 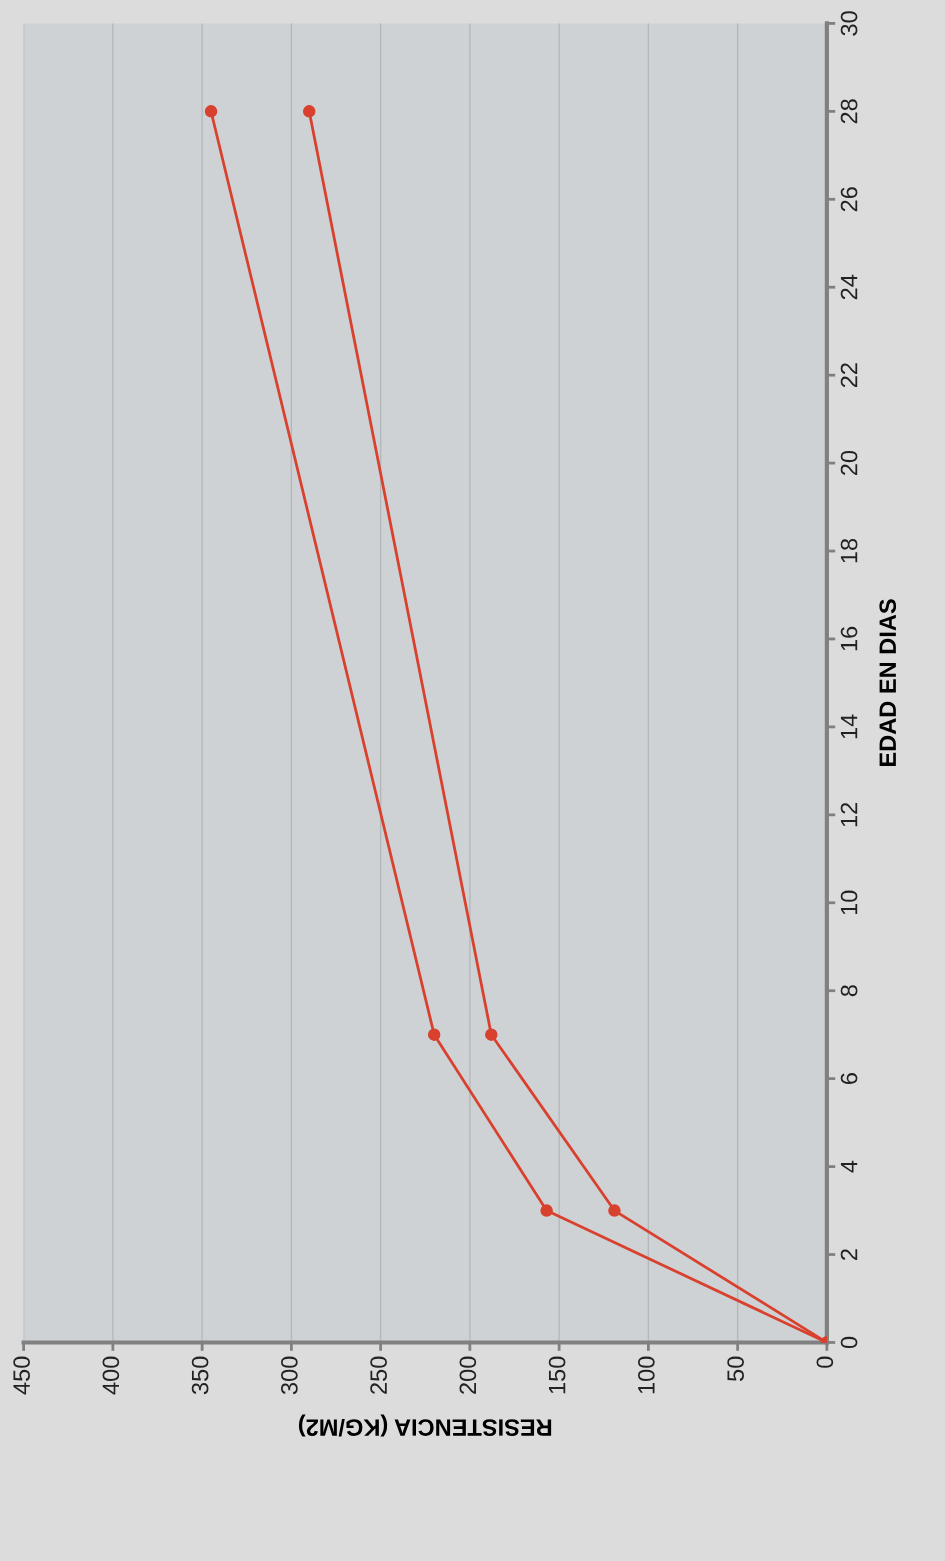 I want to click on y-tick-label: 2, so click(x=849, y=1254).